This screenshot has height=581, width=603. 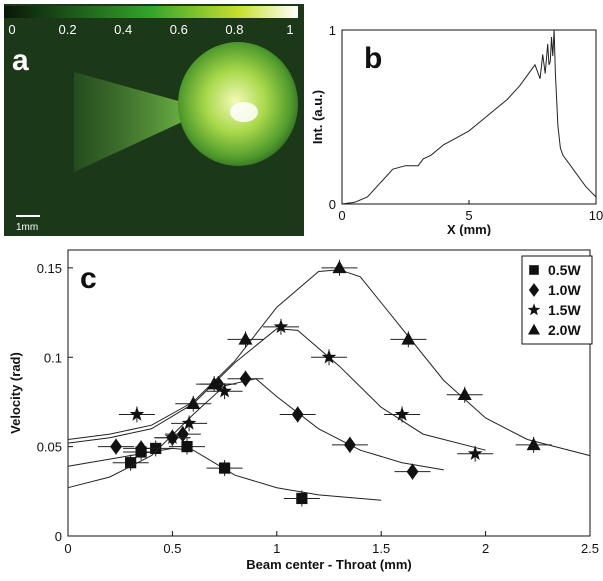 What do you see at coordinates (255, 433) in the screenshot?
I see `fit-curve-1-0w` at bounding box center [255, 433].